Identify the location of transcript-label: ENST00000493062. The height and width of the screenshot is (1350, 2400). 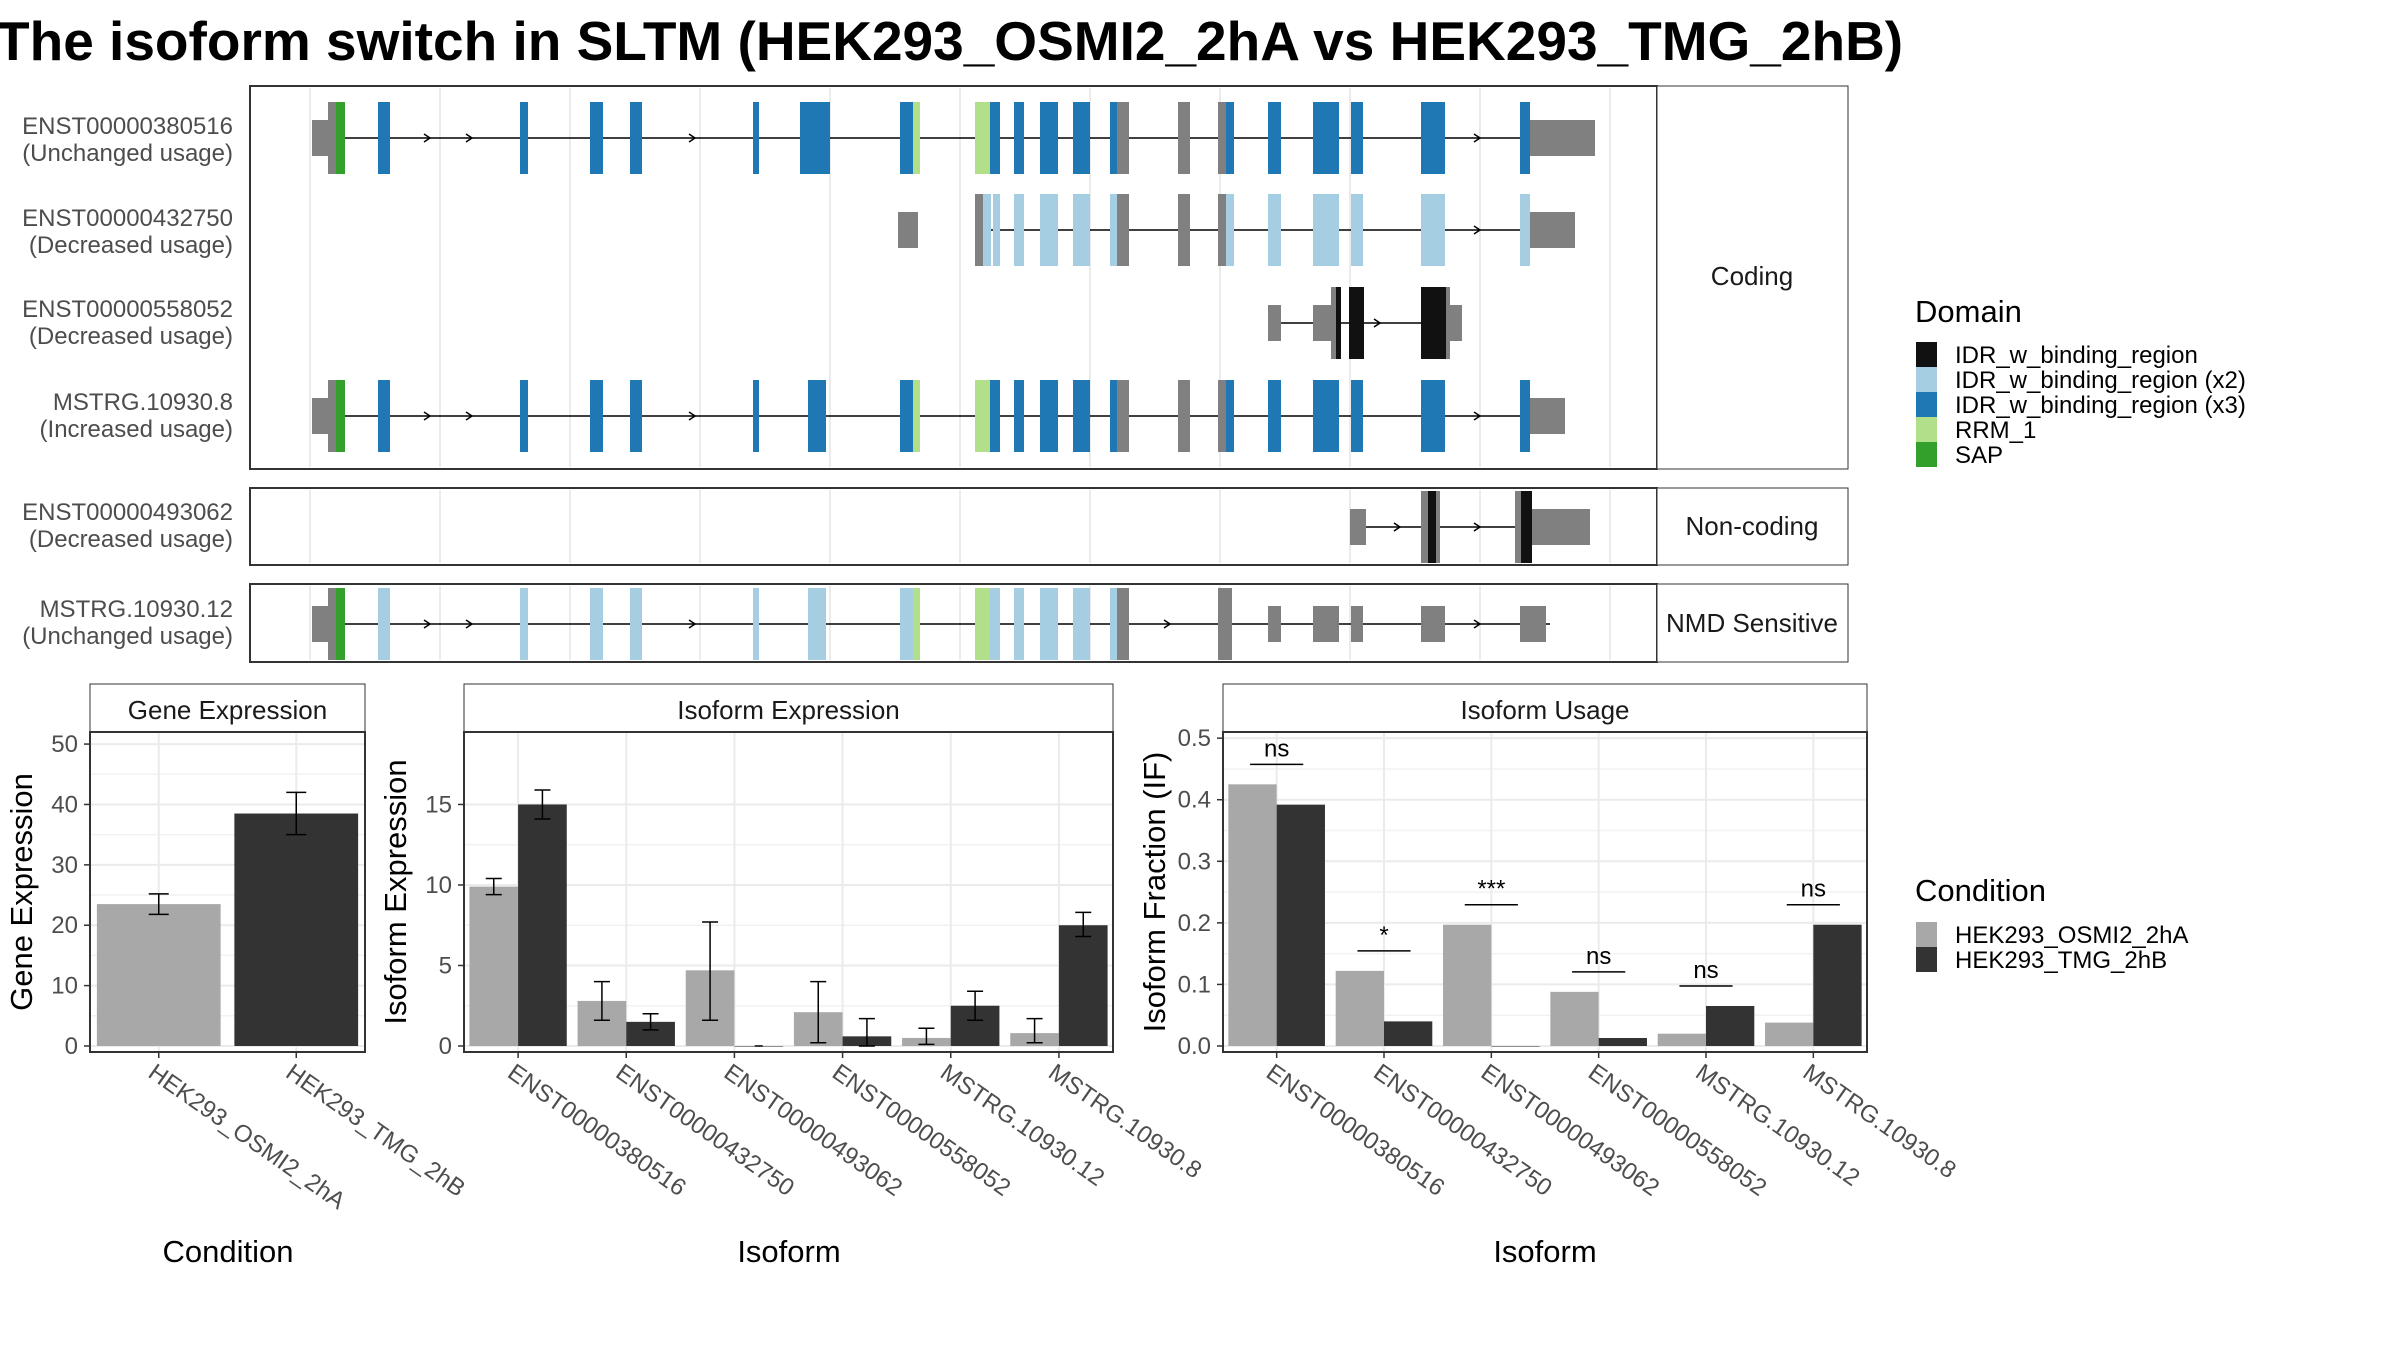
(127, 512).